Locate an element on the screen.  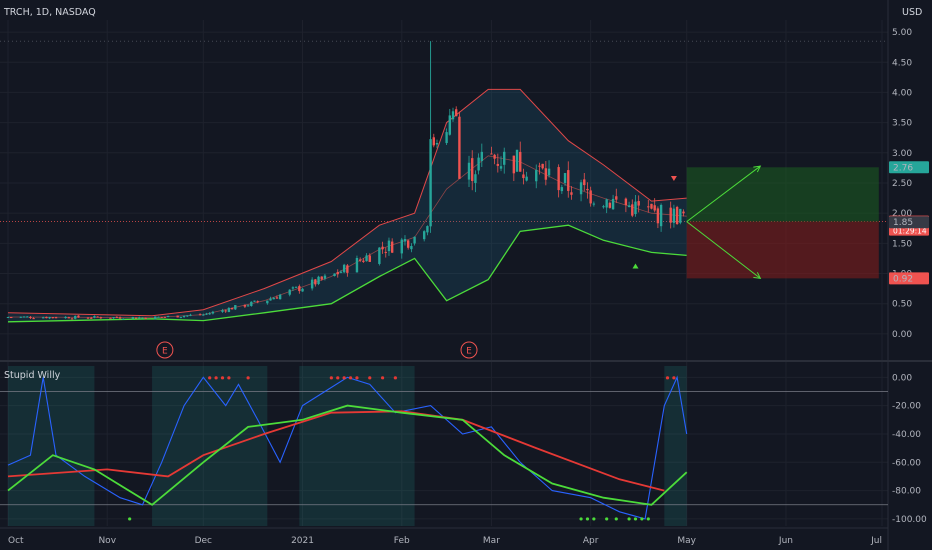
time-tick-label: Jul is located at coordinates (876, 541).